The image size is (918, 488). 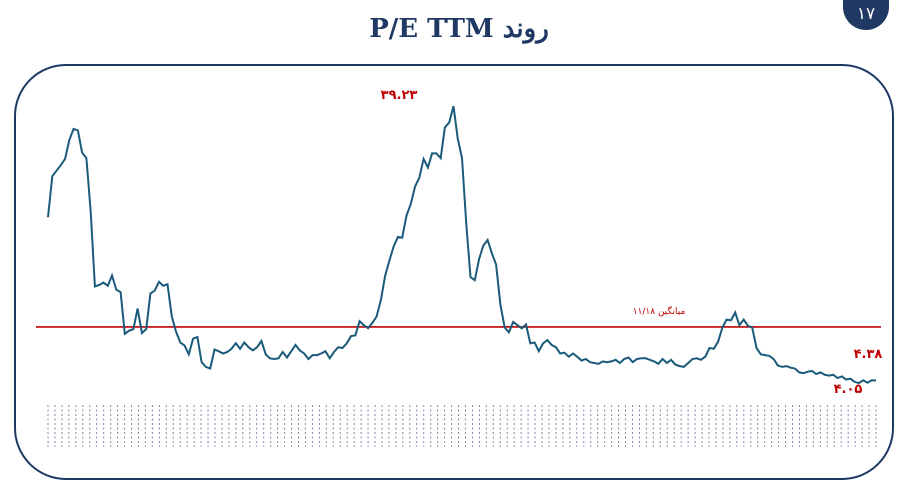 What do you see at coordinates (659, 311) in the screenshot?
I see `average-label: میانگین ۱۱/۱۸` at bounding box center [659, 311].